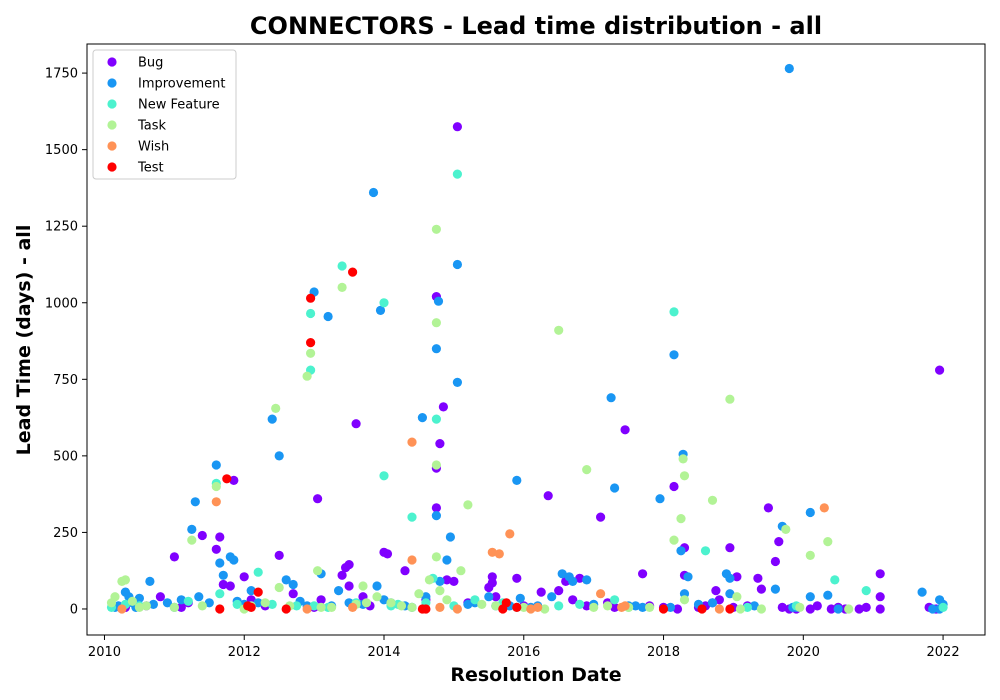 The width and height of the screenshot is (1000, 700). I want to click on legend-label: Improvement, so click(181, 84).